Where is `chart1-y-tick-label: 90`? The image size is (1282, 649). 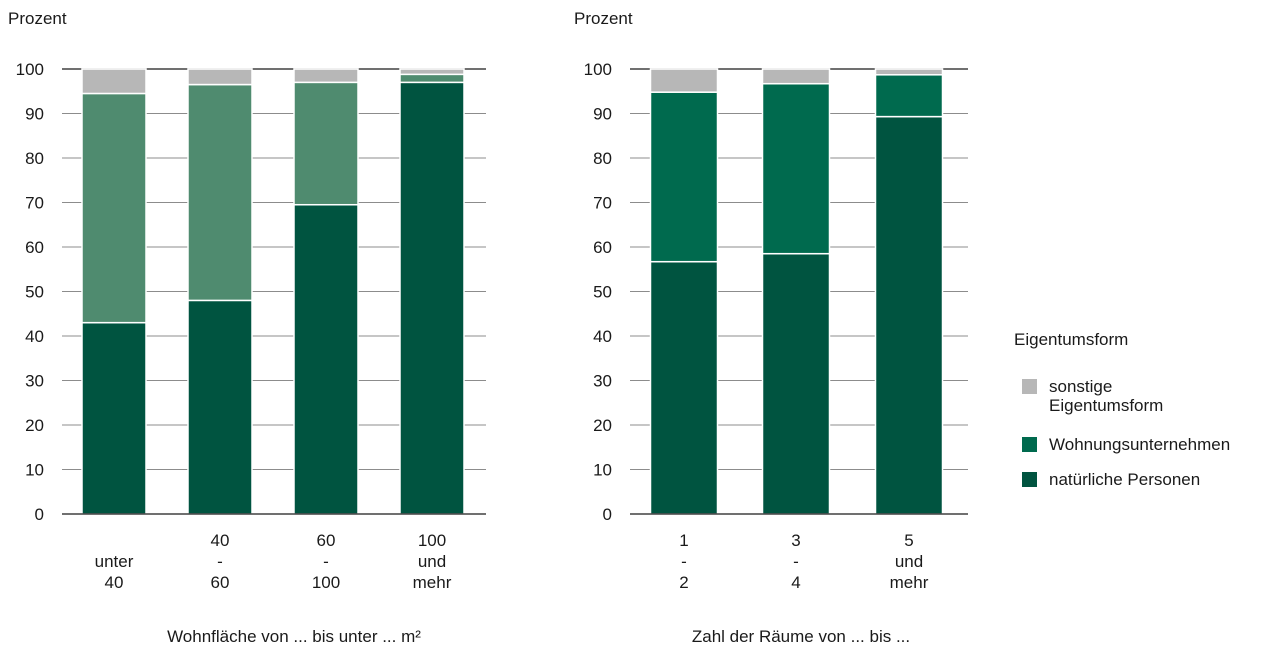
chart1-y-tick-label: 90 is located at coordinates (34, 114).